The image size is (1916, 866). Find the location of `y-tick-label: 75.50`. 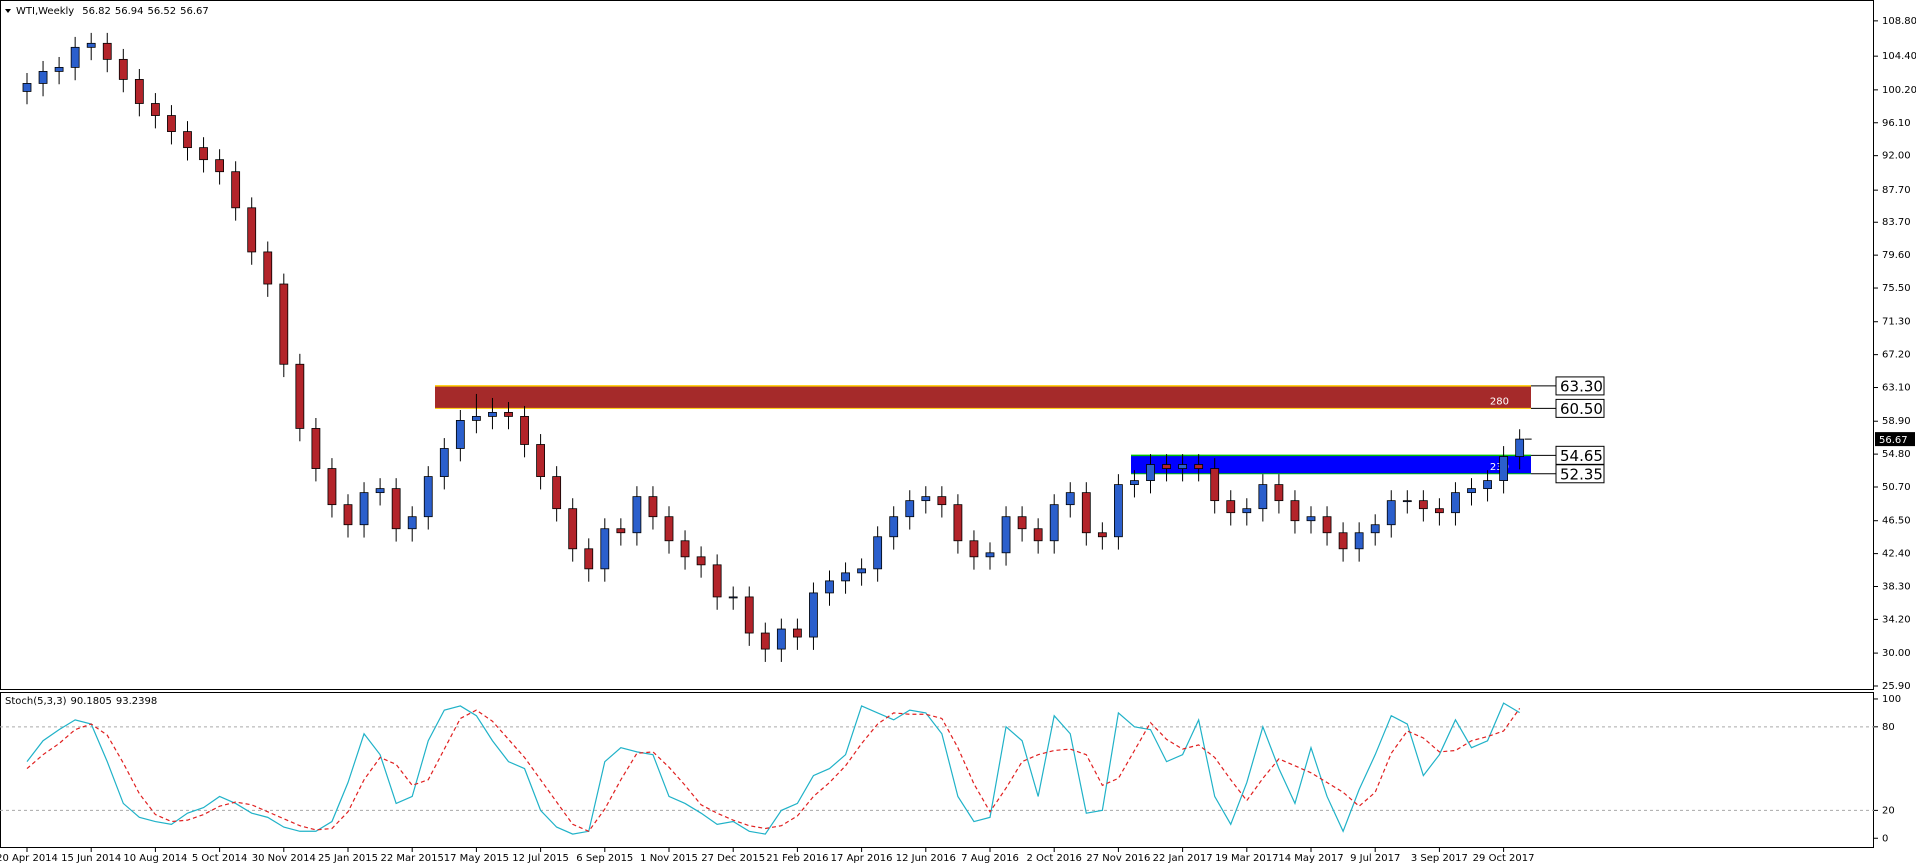

y-tick-label: 75.50 is located at coordinates (1896, 288).